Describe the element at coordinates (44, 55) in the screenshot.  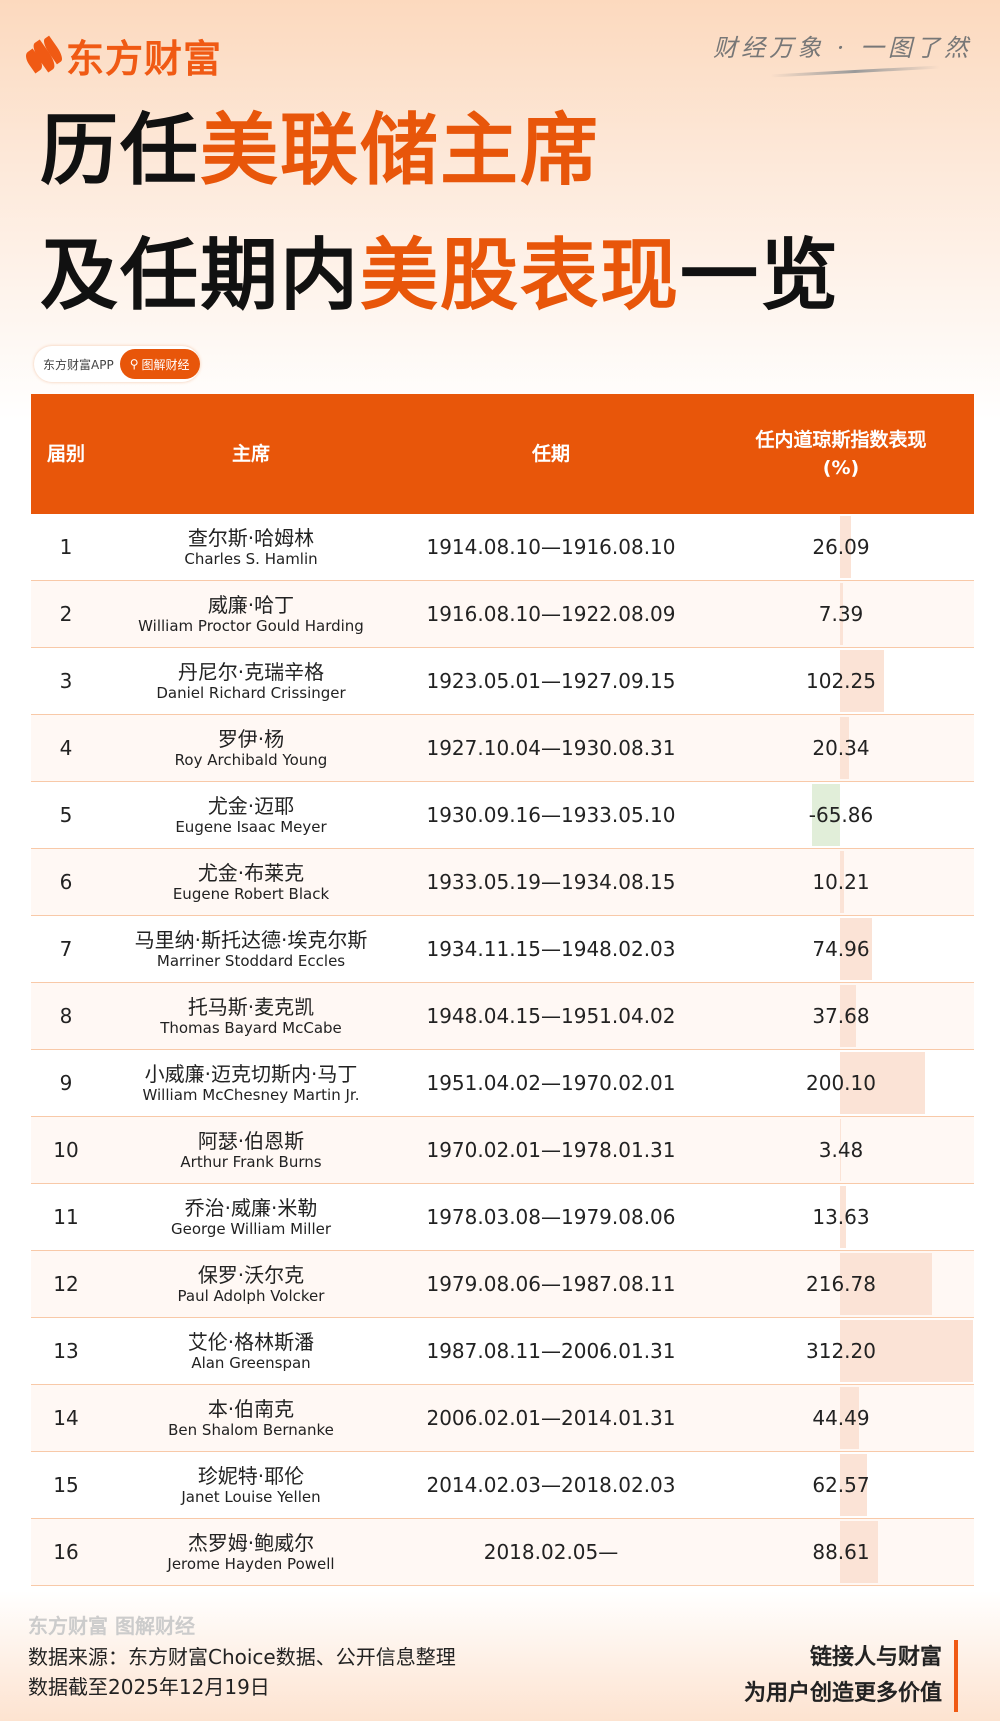
I see `flame-logo-icon` at that location.